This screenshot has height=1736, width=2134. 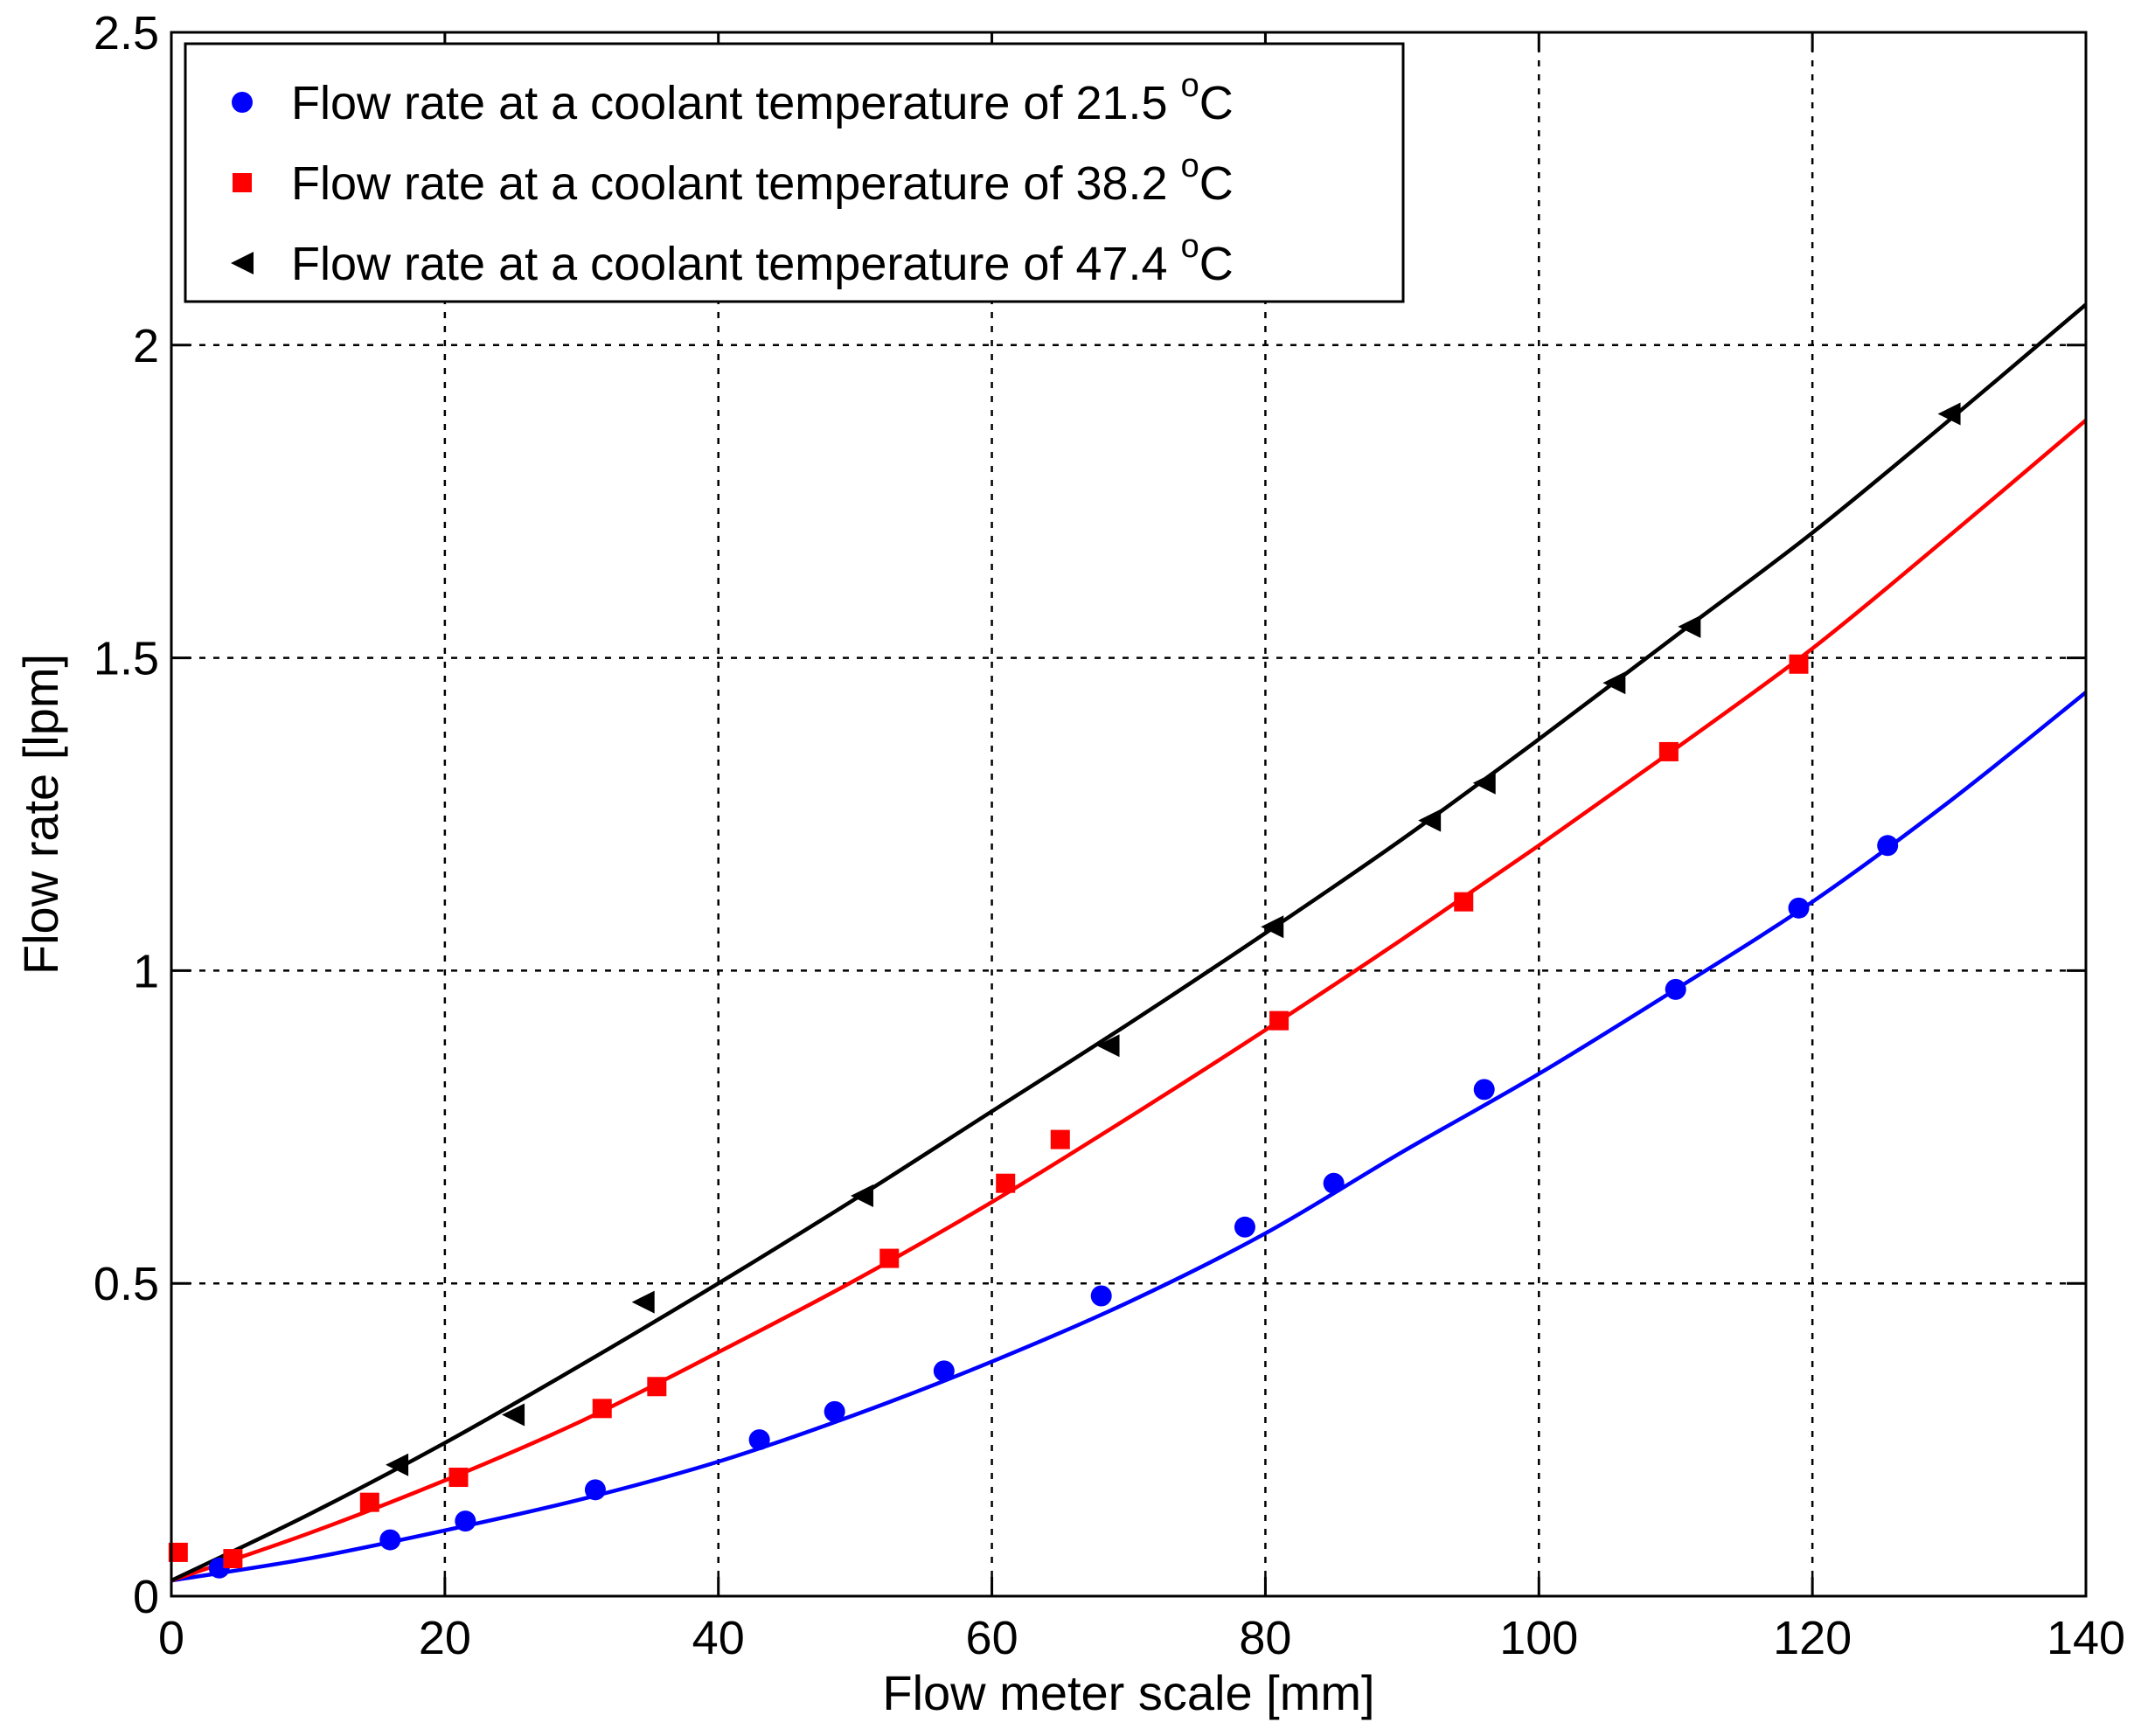 I want to click on y-tick-label: 1.5, so click(x=127, y=659).